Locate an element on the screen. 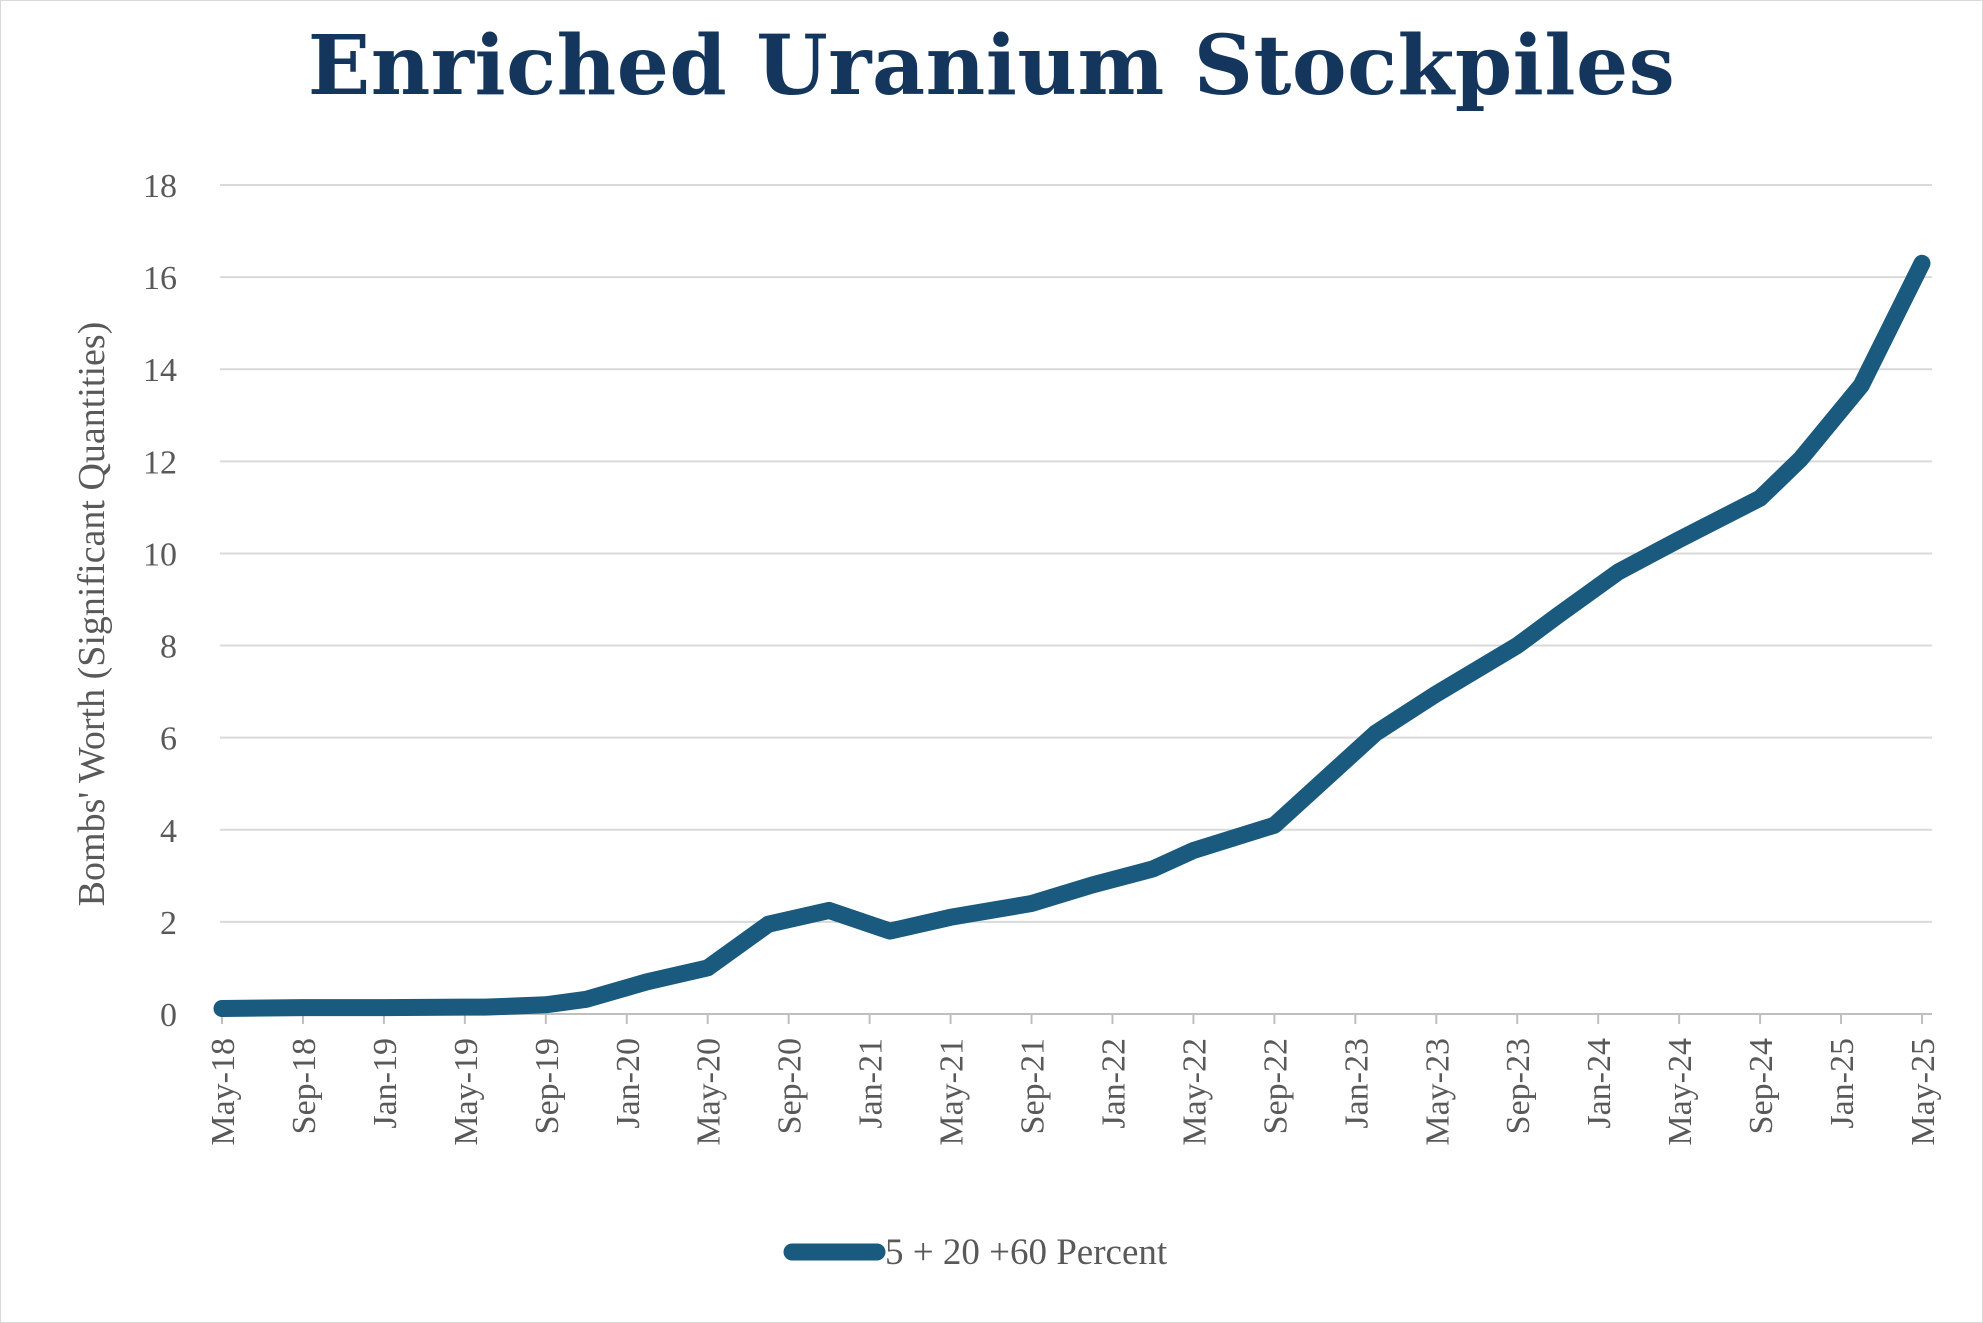 The image size is (1983, 1323). x-tick-label: Sep-19 is located at coordinates (547, 1086).